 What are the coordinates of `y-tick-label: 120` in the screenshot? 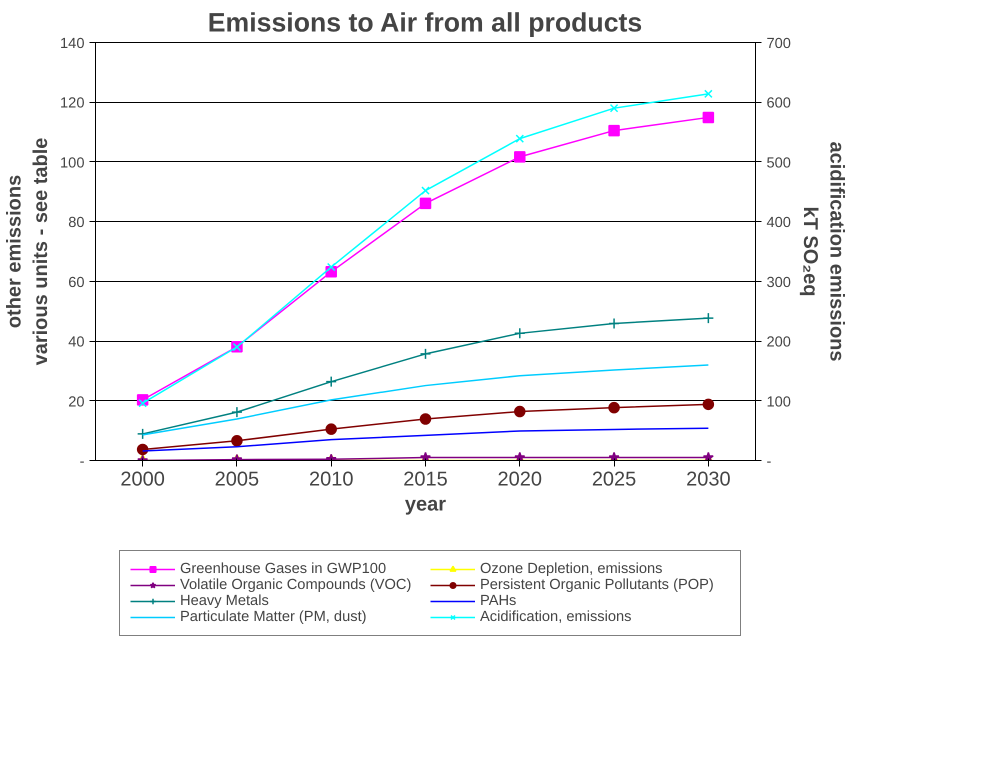 It's located at (72, 104).